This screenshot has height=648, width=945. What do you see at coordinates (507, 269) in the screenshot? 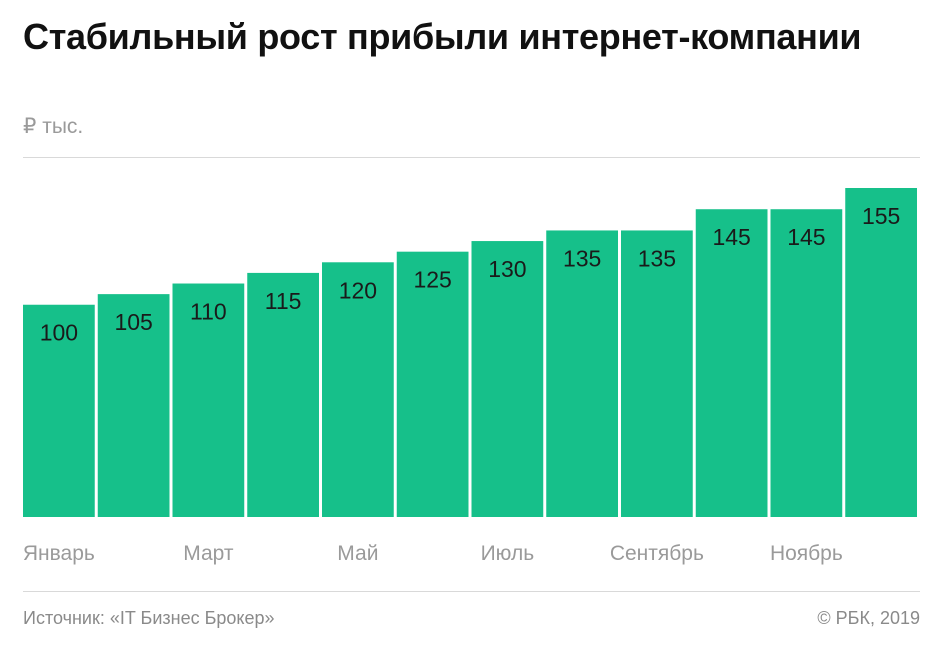
I see `bar-value-label: 130` at bounding box center [507, 269].